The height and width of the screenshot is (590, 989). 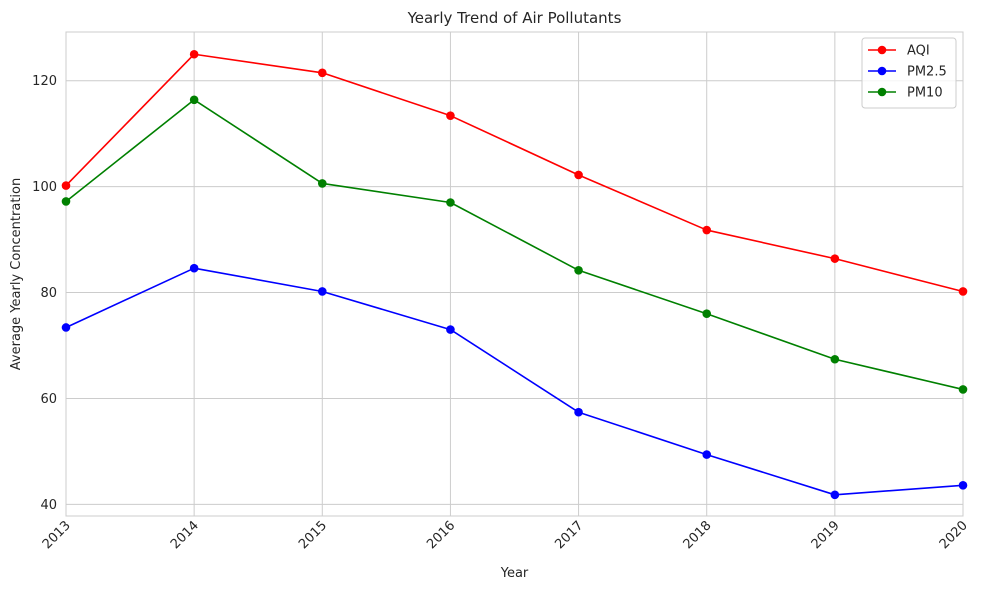 What do you see at coordinates (569, 535) in the screenshot?
I see `x-tick-label: 2017` at bounding box center [569, 535].